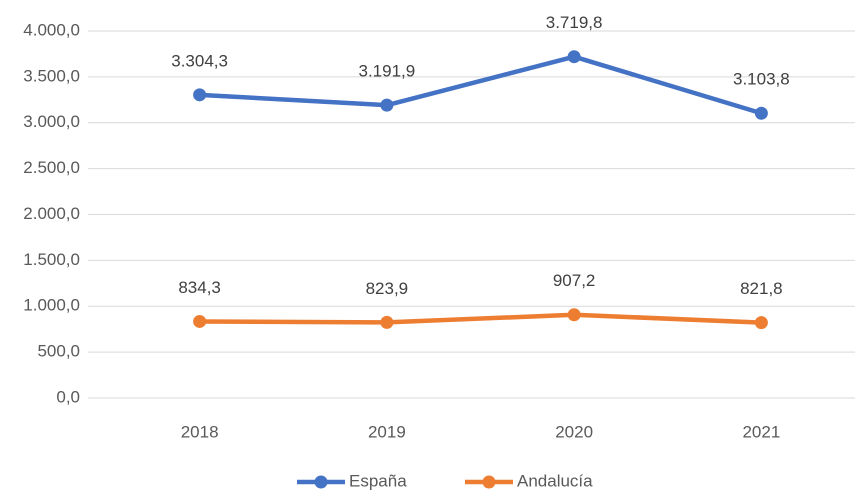  I want to click on data-label: 823,9, so click(387, 288).